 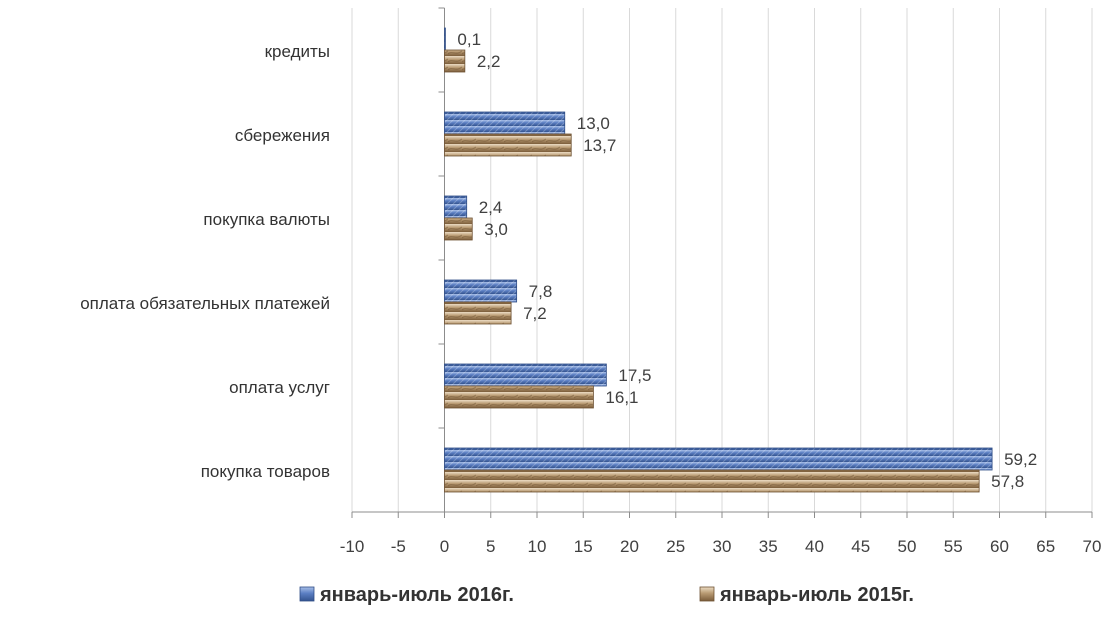 I want to click on x-tick-labels: -10 -5 0 5 10 15 20 25 30 35 40 45 50 55 60 65 70, so click(x=721, y=546).